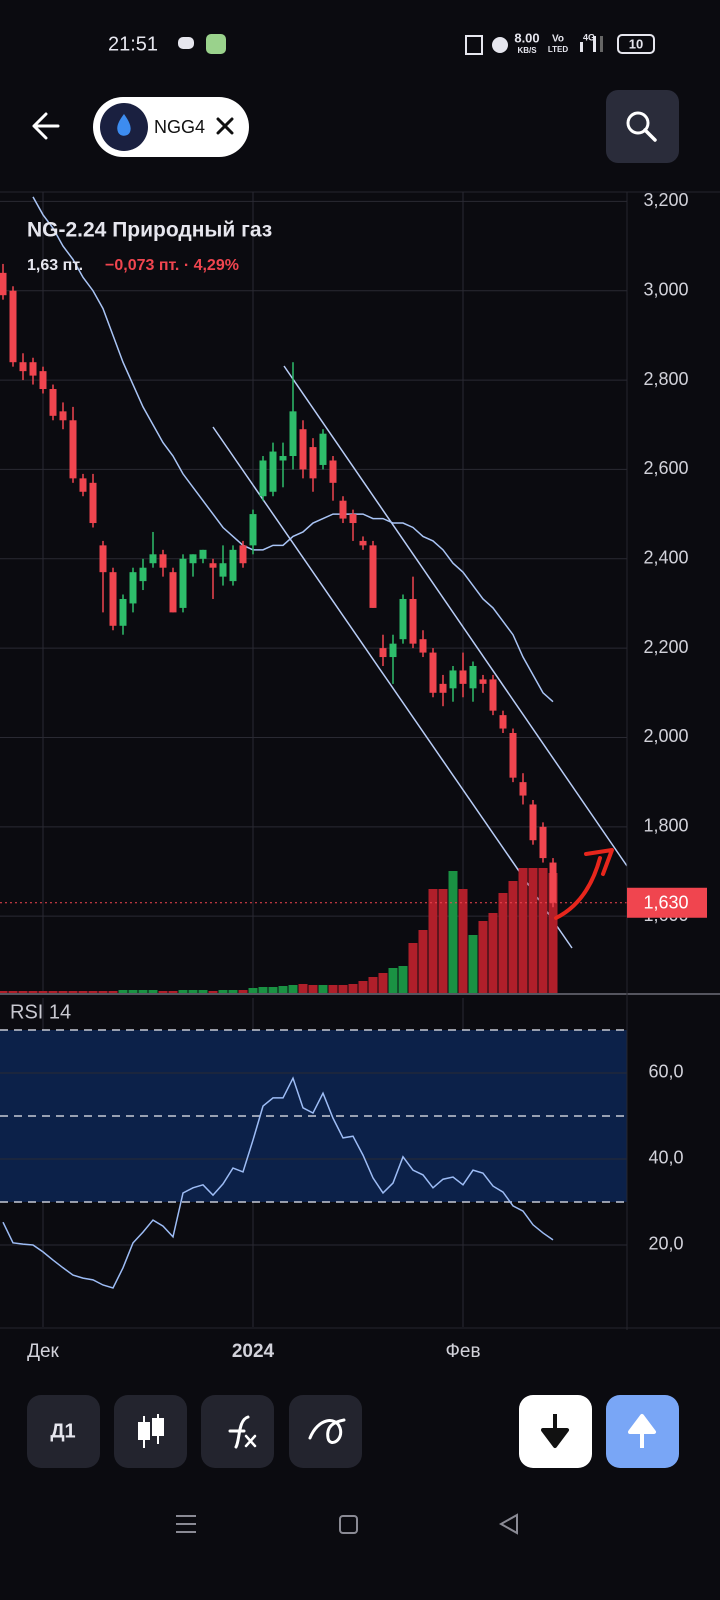 The image size is (720, 1600). I want to click on annotation-arrow, so click(599, 862).